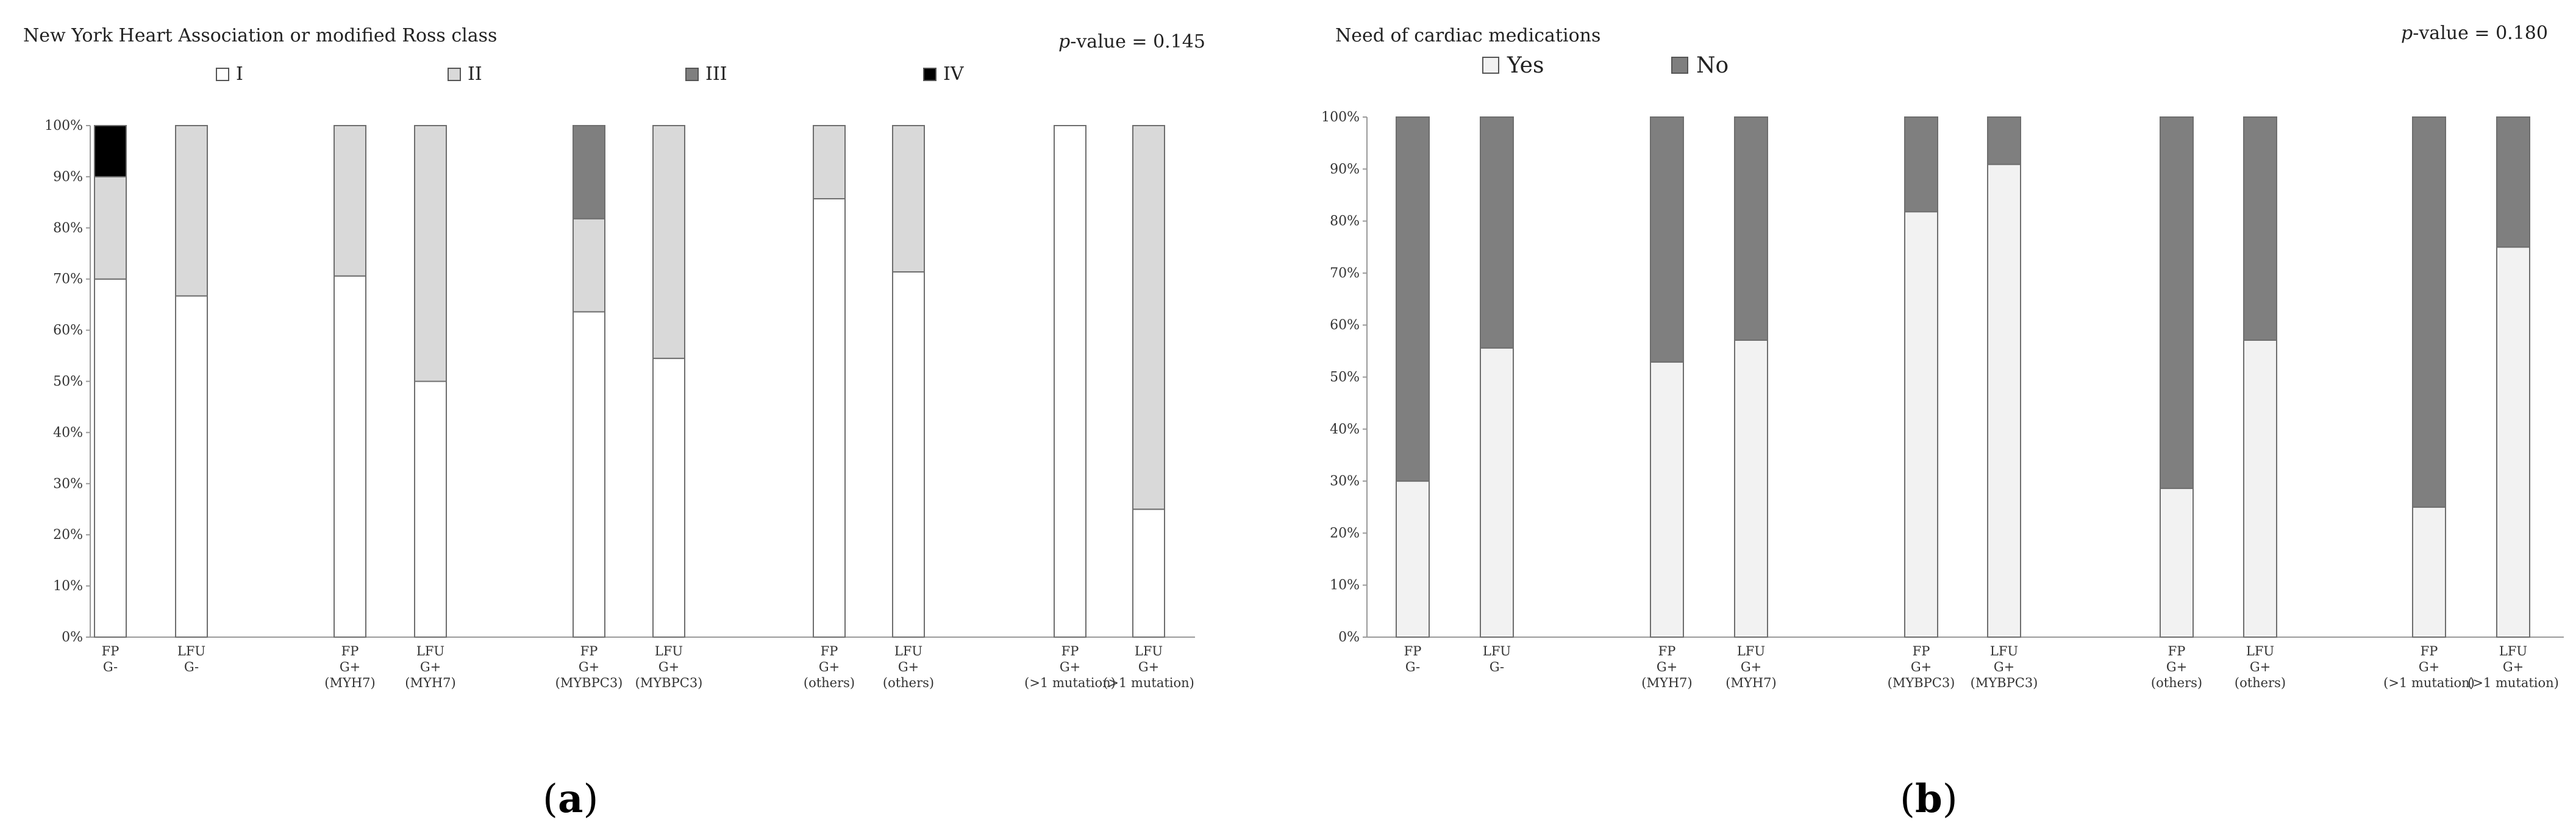  What do you see at coordinates (1137, 41) in the screenshot?
I see `chart-a-p-value-text: -value = 0.145` at bounding box center [1137, 41].